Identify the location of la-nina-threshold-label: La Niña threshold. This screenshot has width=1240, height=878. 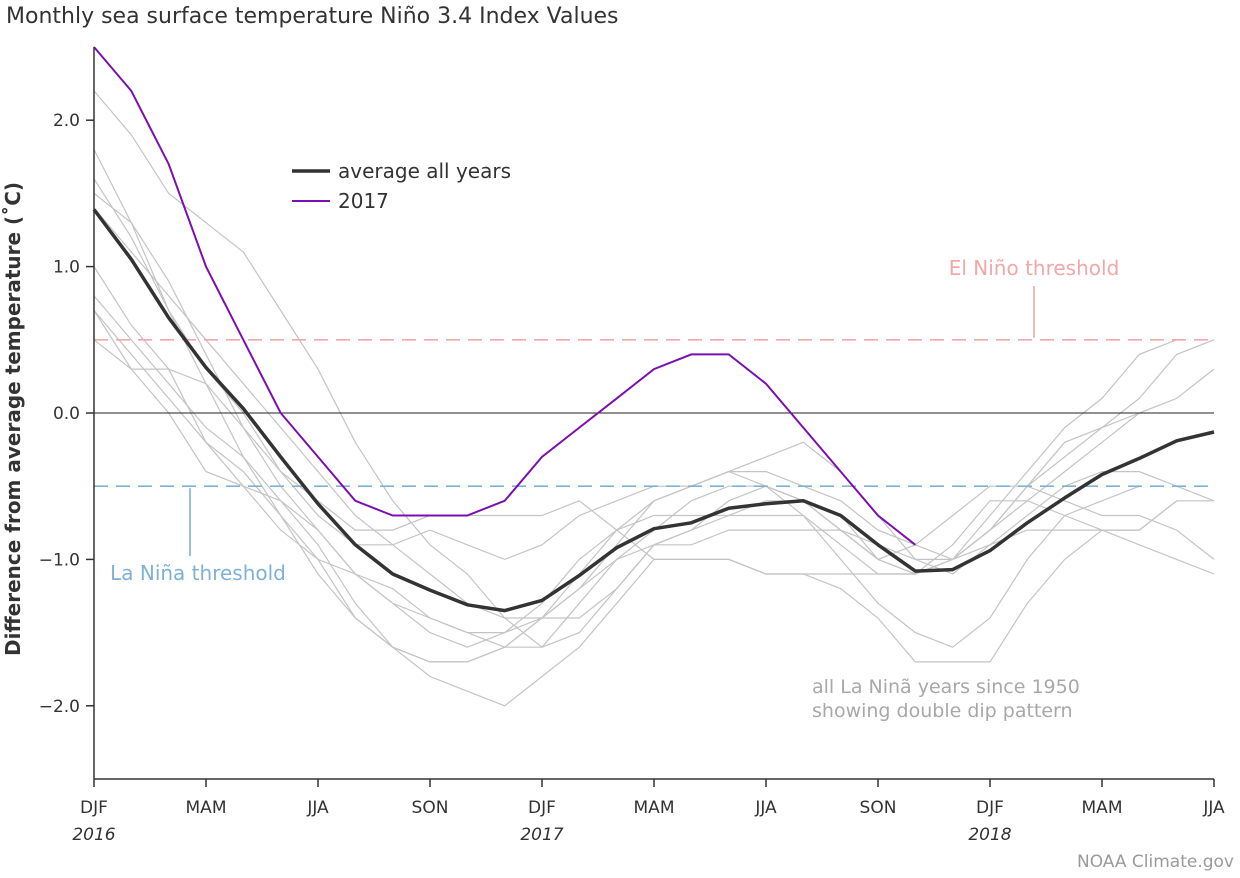
(198, 573).